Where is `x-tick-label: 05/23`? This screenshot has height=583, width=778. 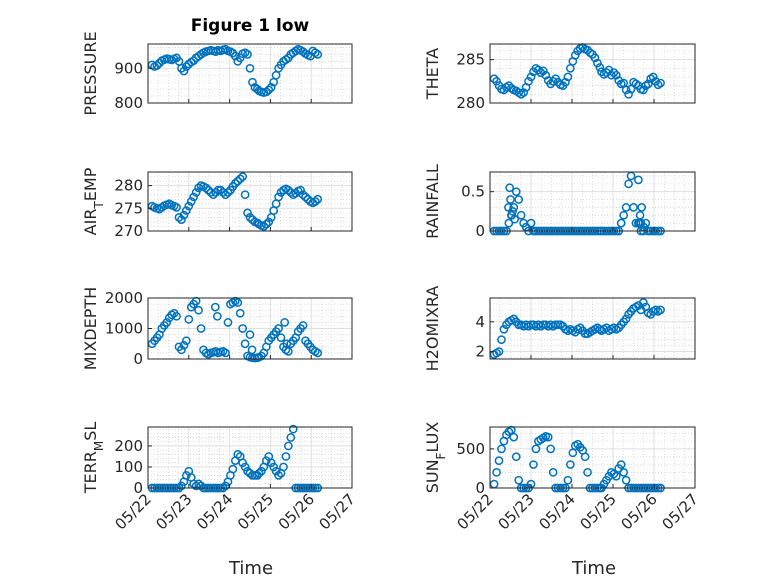 x-tick-label: 05/23 is located at coordinates (173, 511).